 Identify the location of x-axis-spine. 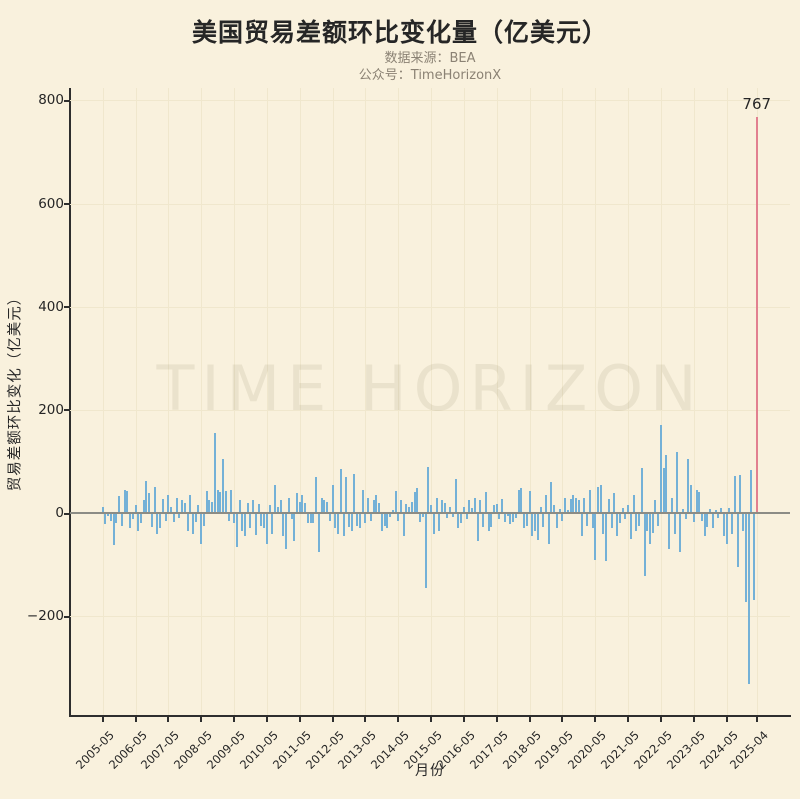
(430, 716).